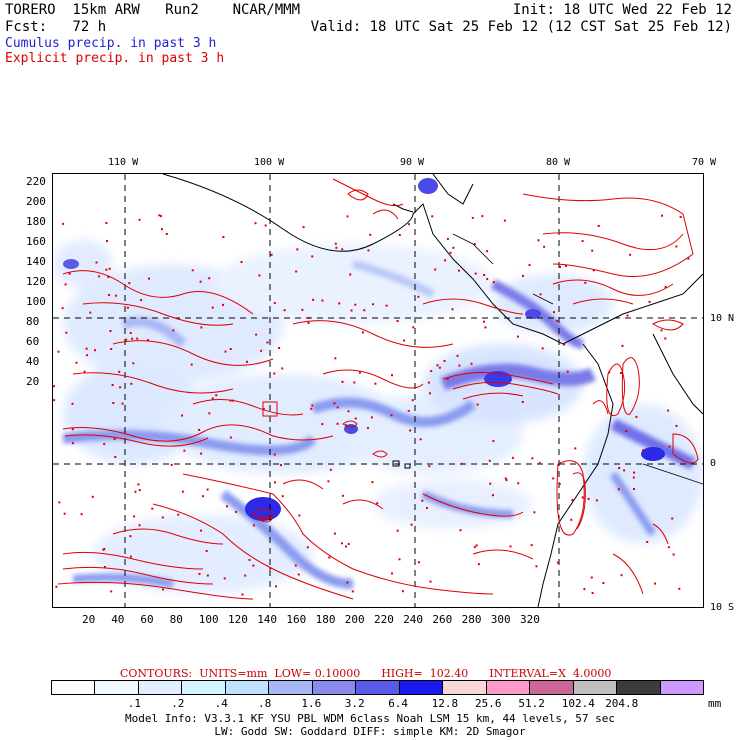  What do you see at coordinates (176, 619) in the screenshot?
I see `x-tick-label: 80` at bounding box center [176, 619].